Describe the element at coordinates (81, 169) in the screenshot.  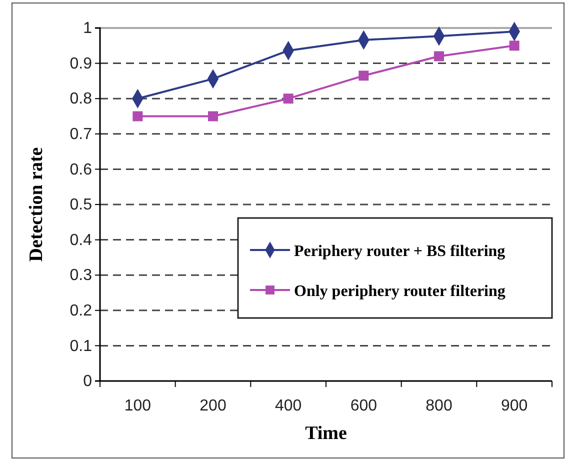
I see `y-tick-label: 0.6` at that location.